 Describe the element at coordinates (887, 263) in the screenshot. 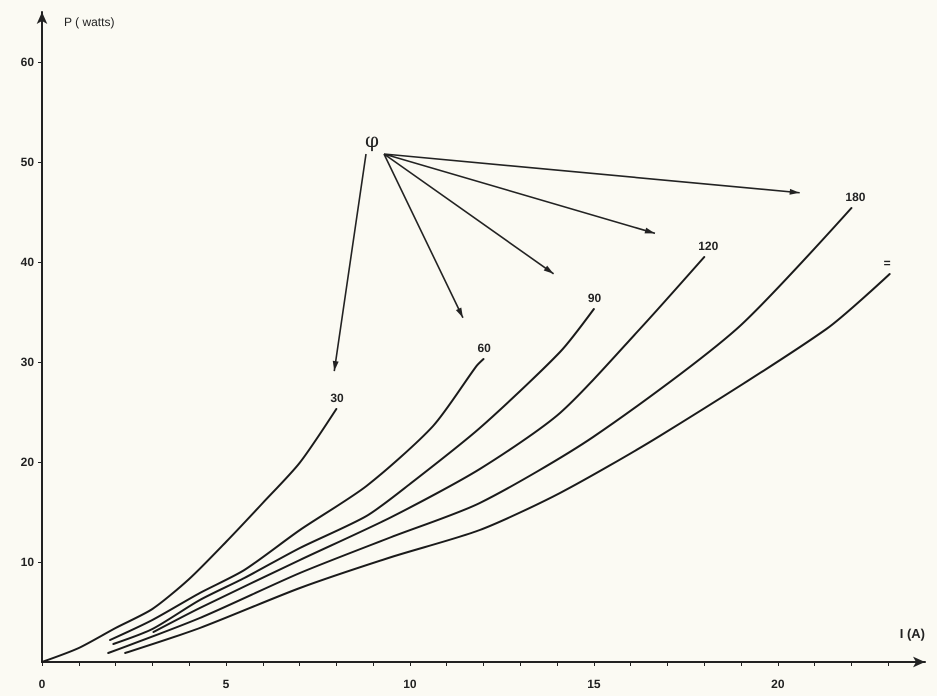

I see `series-label: =` at that location.